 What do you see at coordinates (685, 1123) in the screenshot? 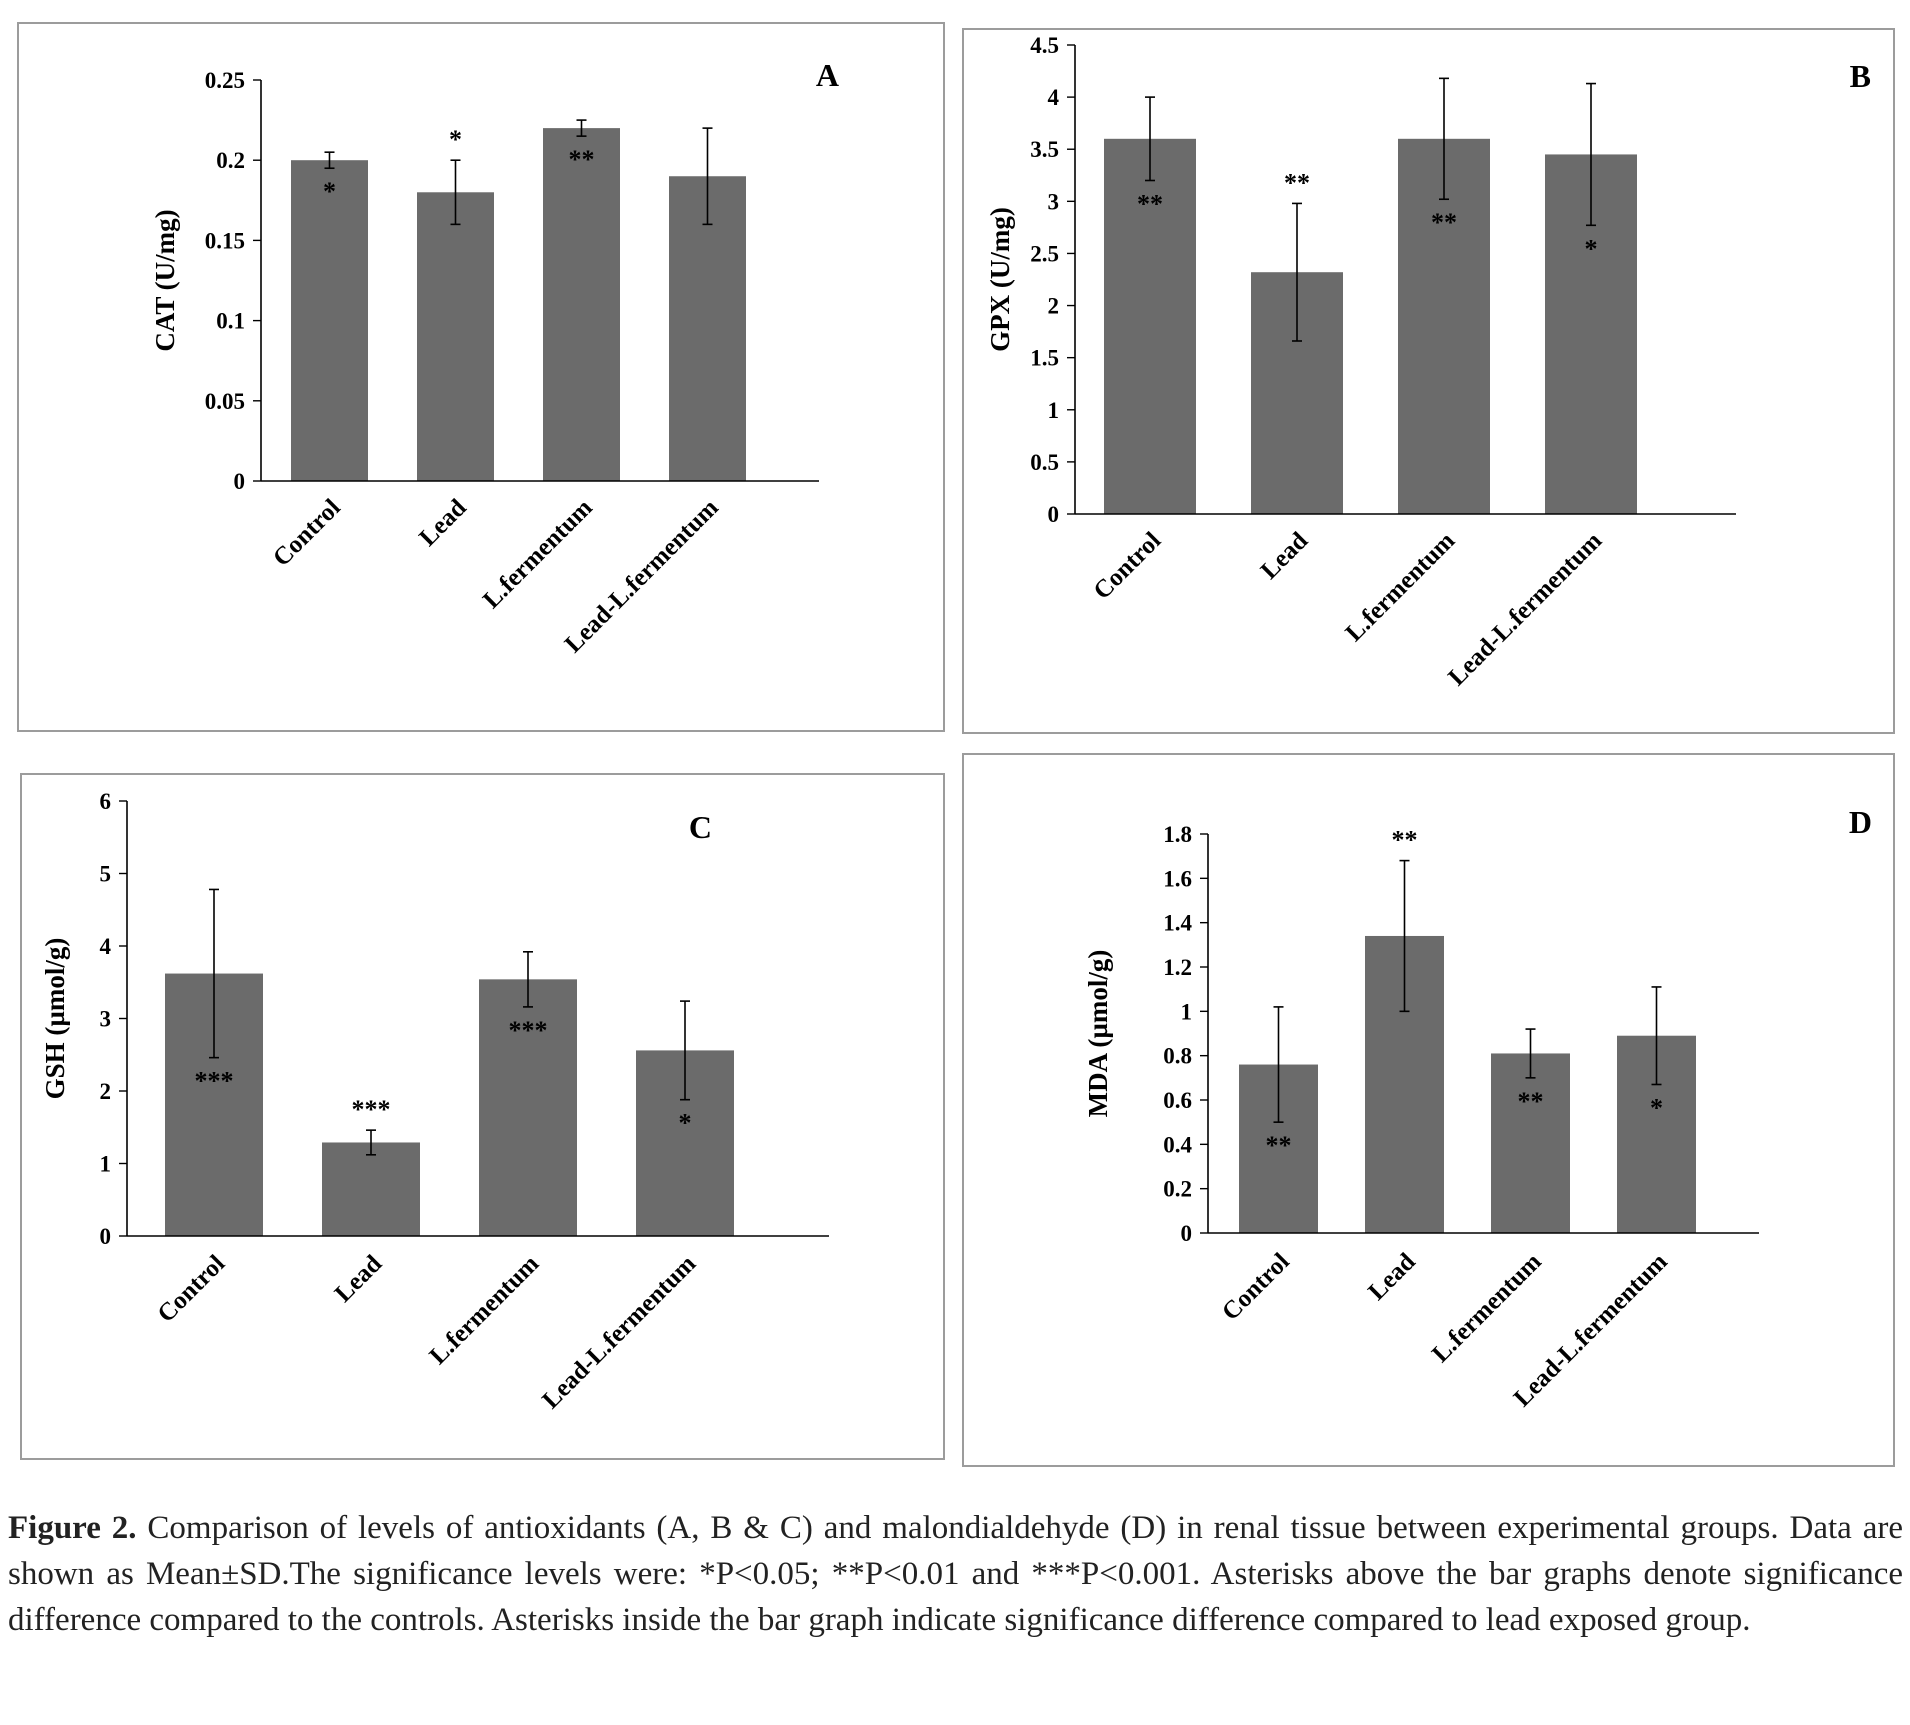
I see `chart-c-star-inside: *` at bounding box center [685, 1123].